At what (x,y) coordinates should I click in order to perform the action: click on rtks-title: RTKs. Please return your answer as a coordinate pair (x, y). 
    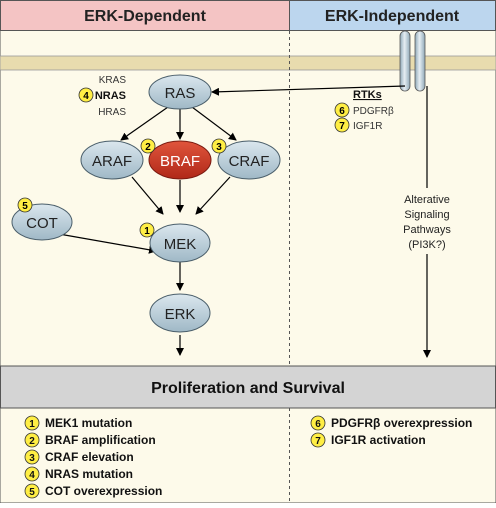
    Looking at the image, I should click on (367, 95).